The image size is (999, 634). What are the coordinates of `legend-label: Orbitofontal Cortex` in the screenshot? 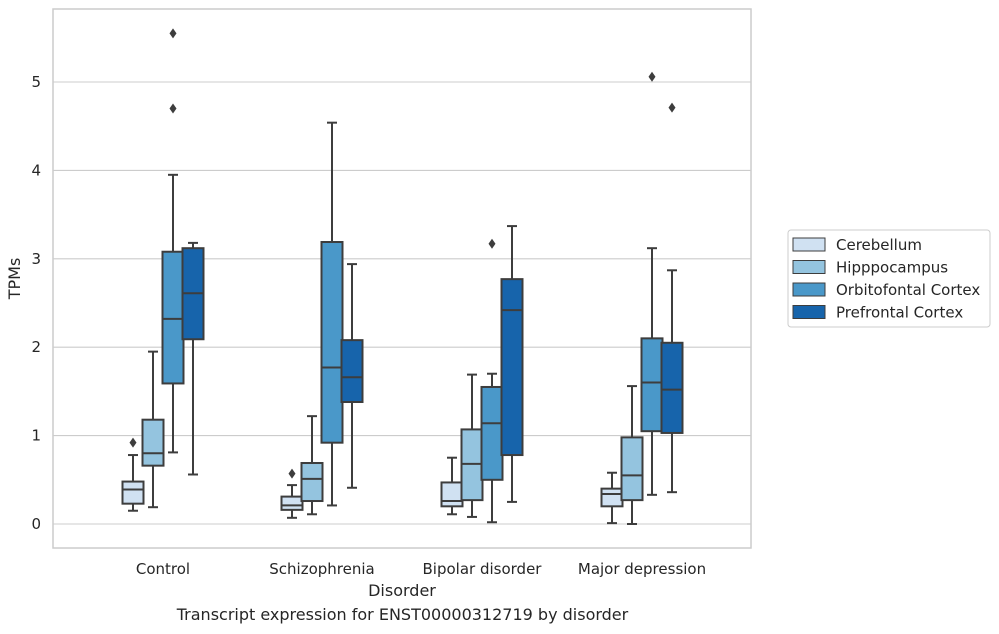 It's located at (908, 290).